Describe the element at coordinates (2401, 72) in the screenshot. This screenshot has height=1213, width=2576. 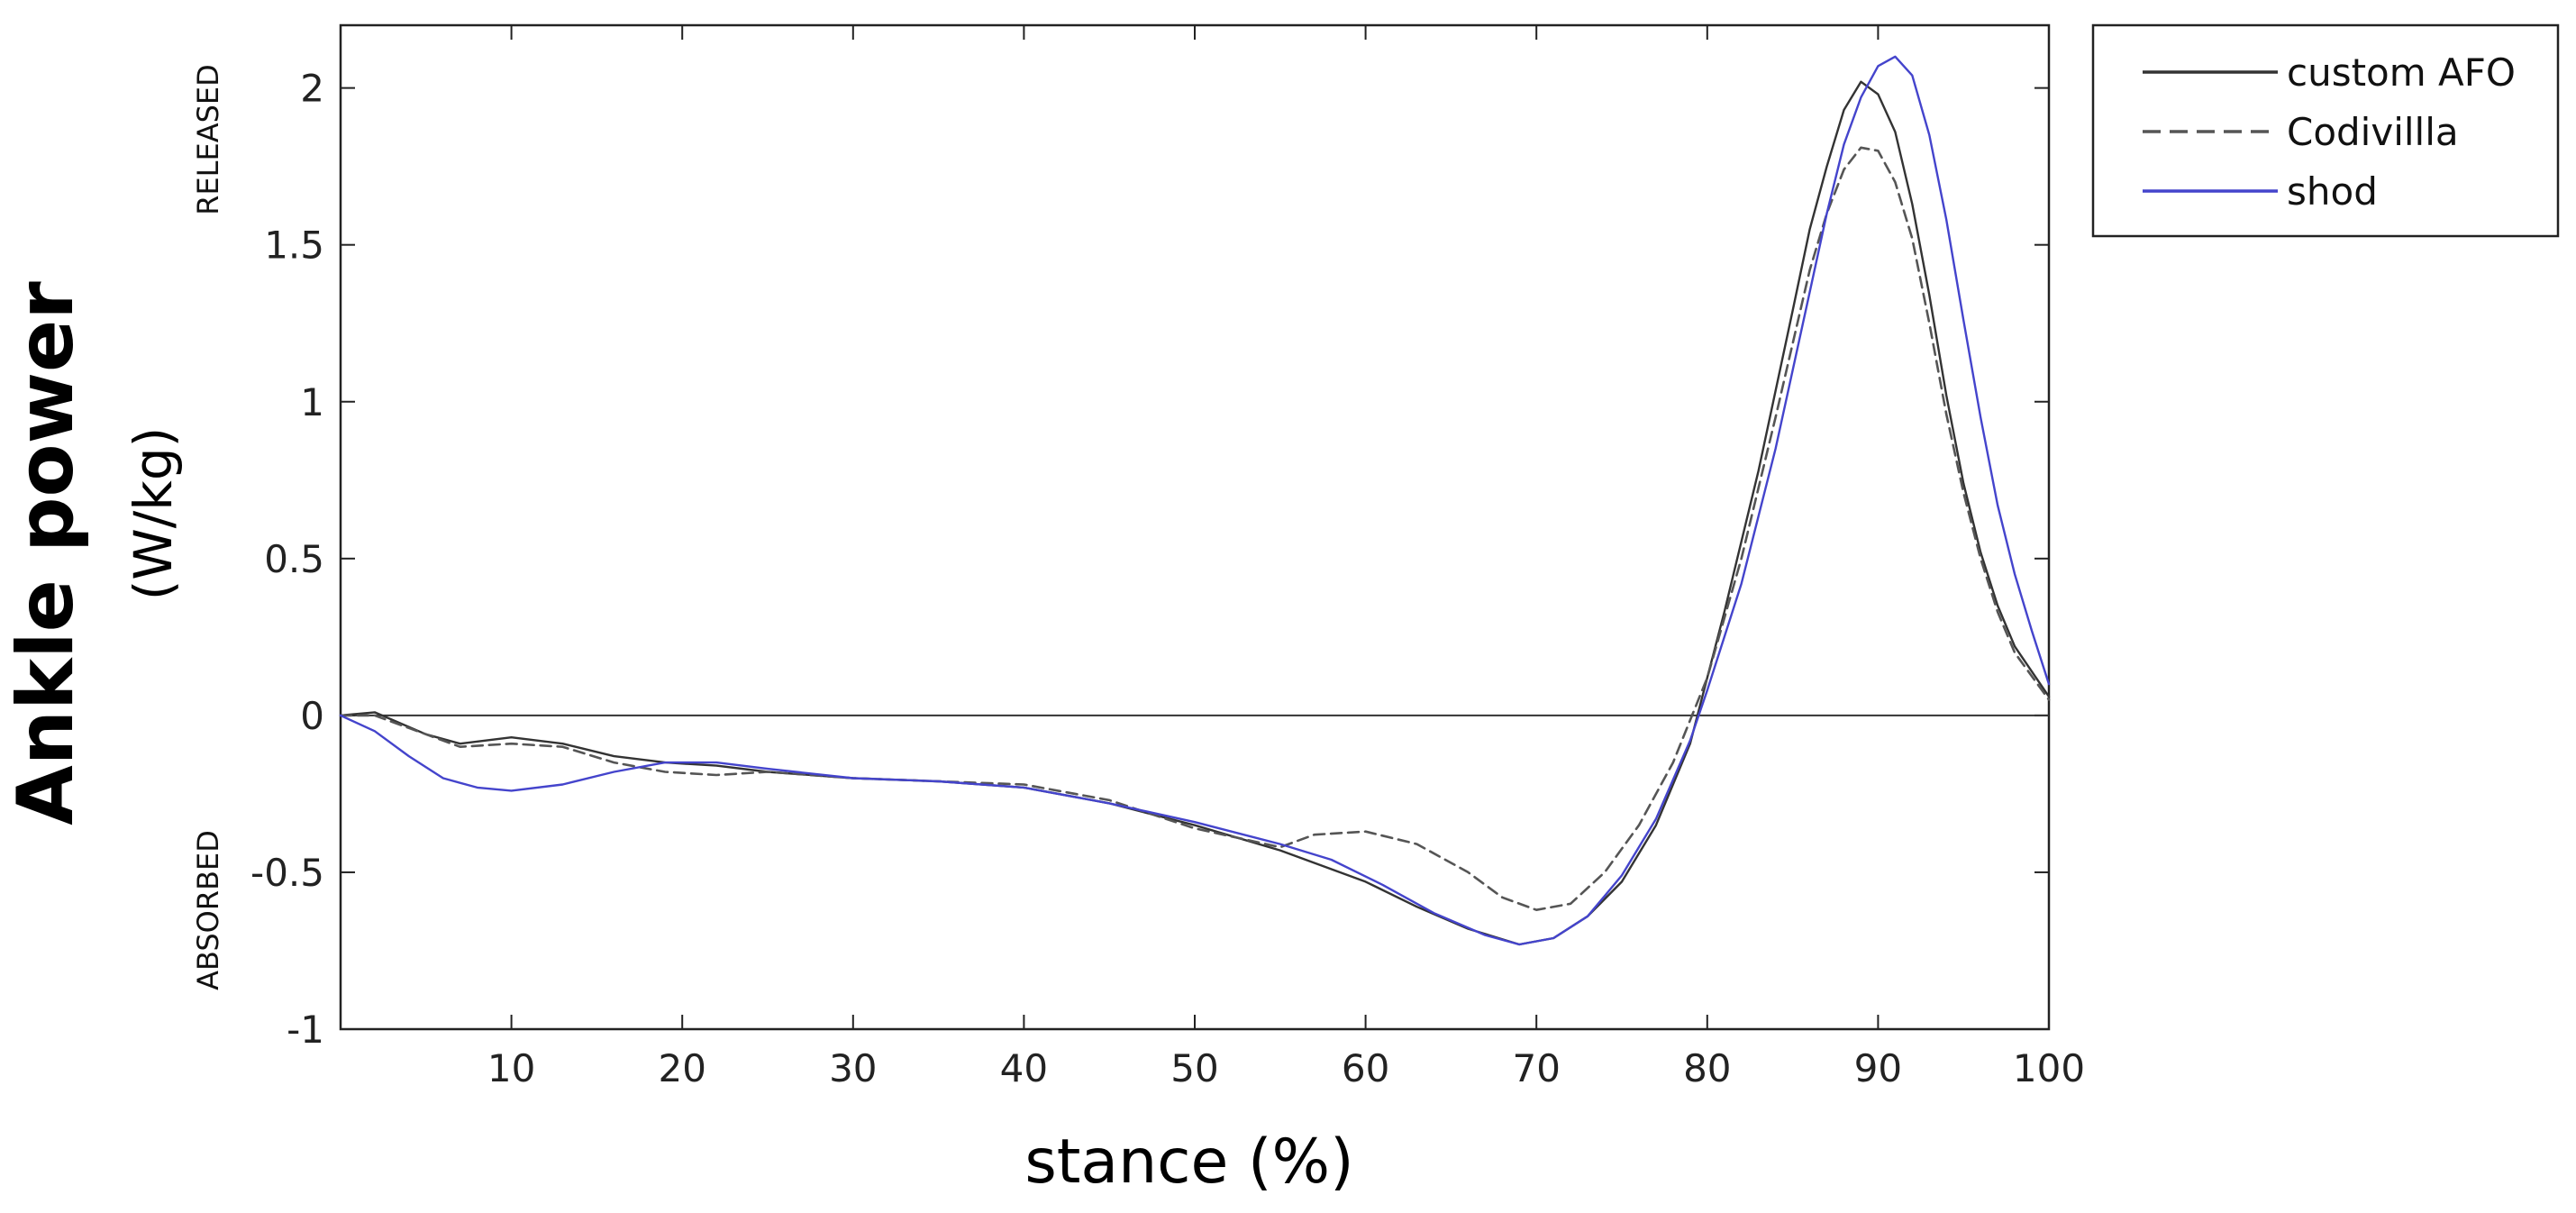
I see `legend-label-custom-afo: custom AFO` at that location.